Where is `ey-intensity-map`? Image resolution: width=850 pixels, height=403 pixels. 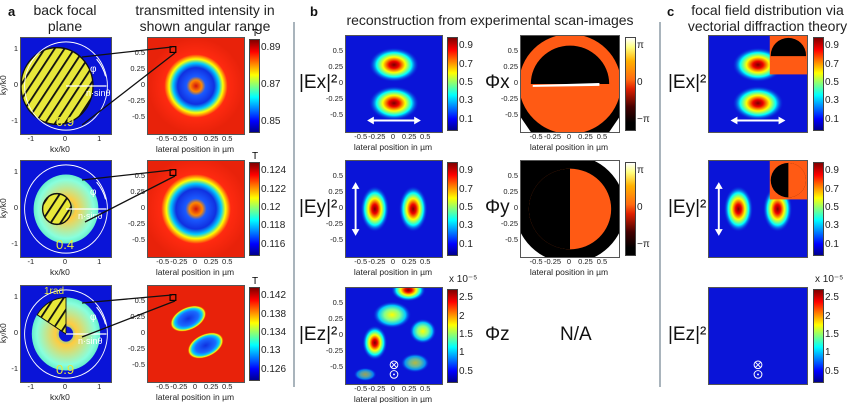
ey-intensity-map is located at coordinates (394, 209).